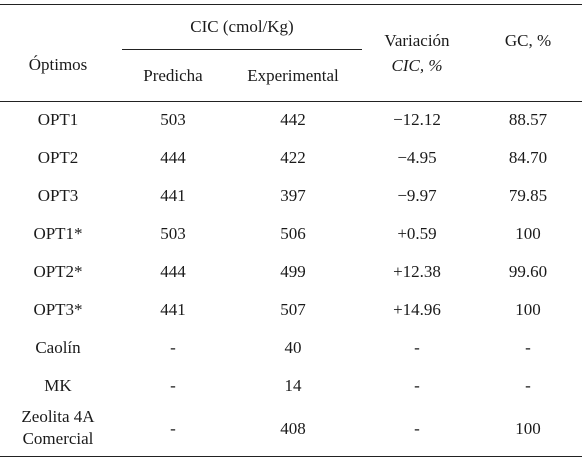 The width and height of the screenshot is (587, 462). I want to click on row-experimental: 506, so click(293, 233).